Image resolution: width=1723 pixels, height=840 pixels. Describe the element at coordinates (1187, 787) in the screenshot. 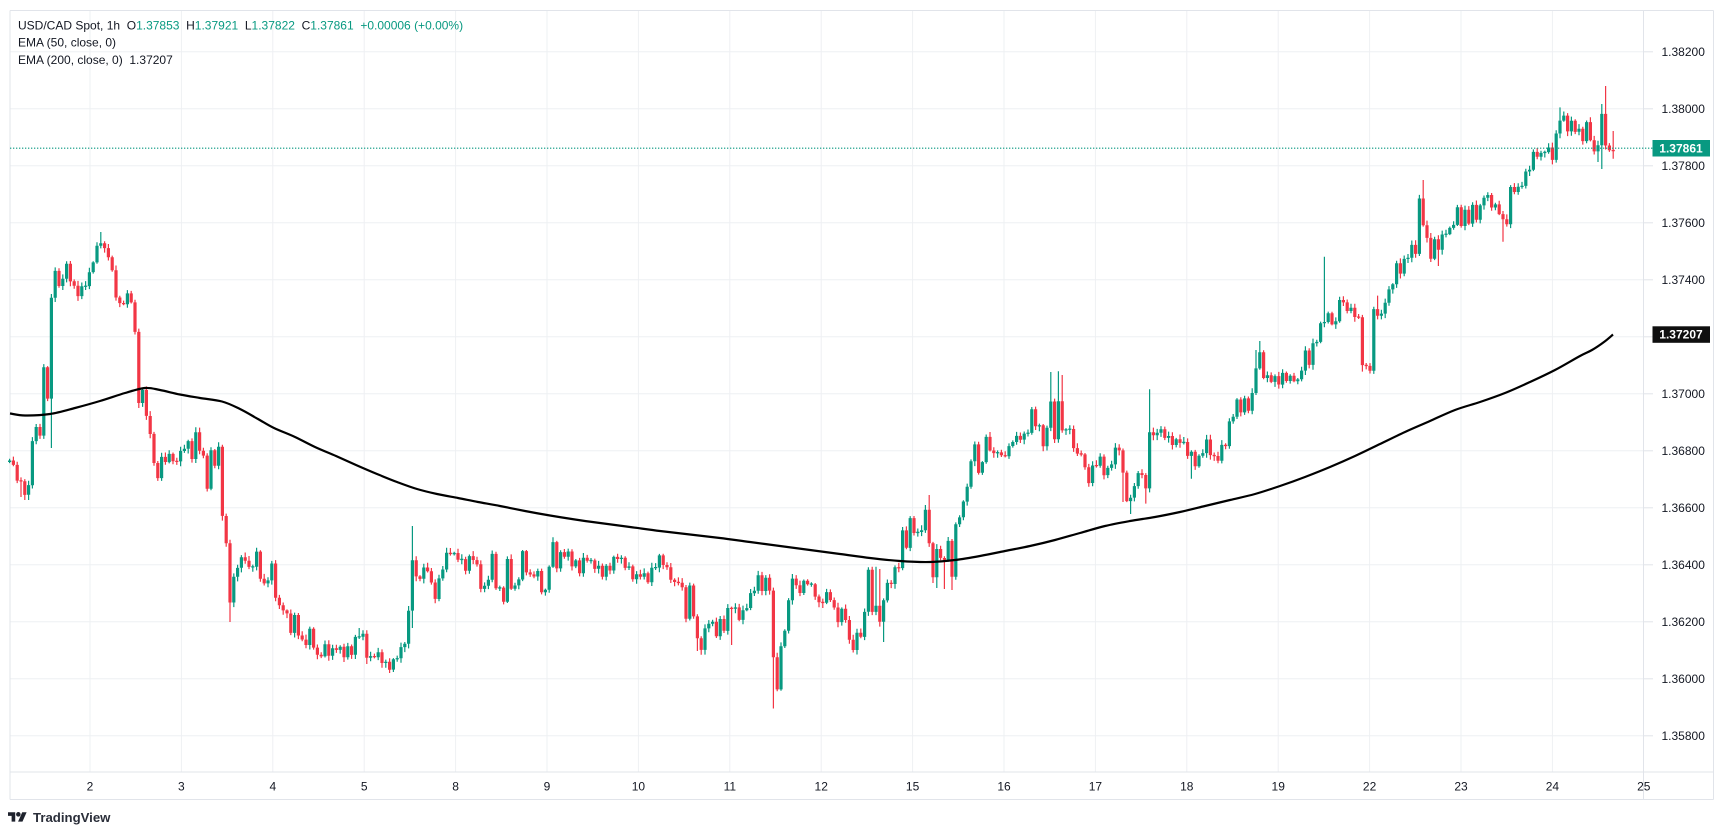

I see `svg-text: 18` at that location.